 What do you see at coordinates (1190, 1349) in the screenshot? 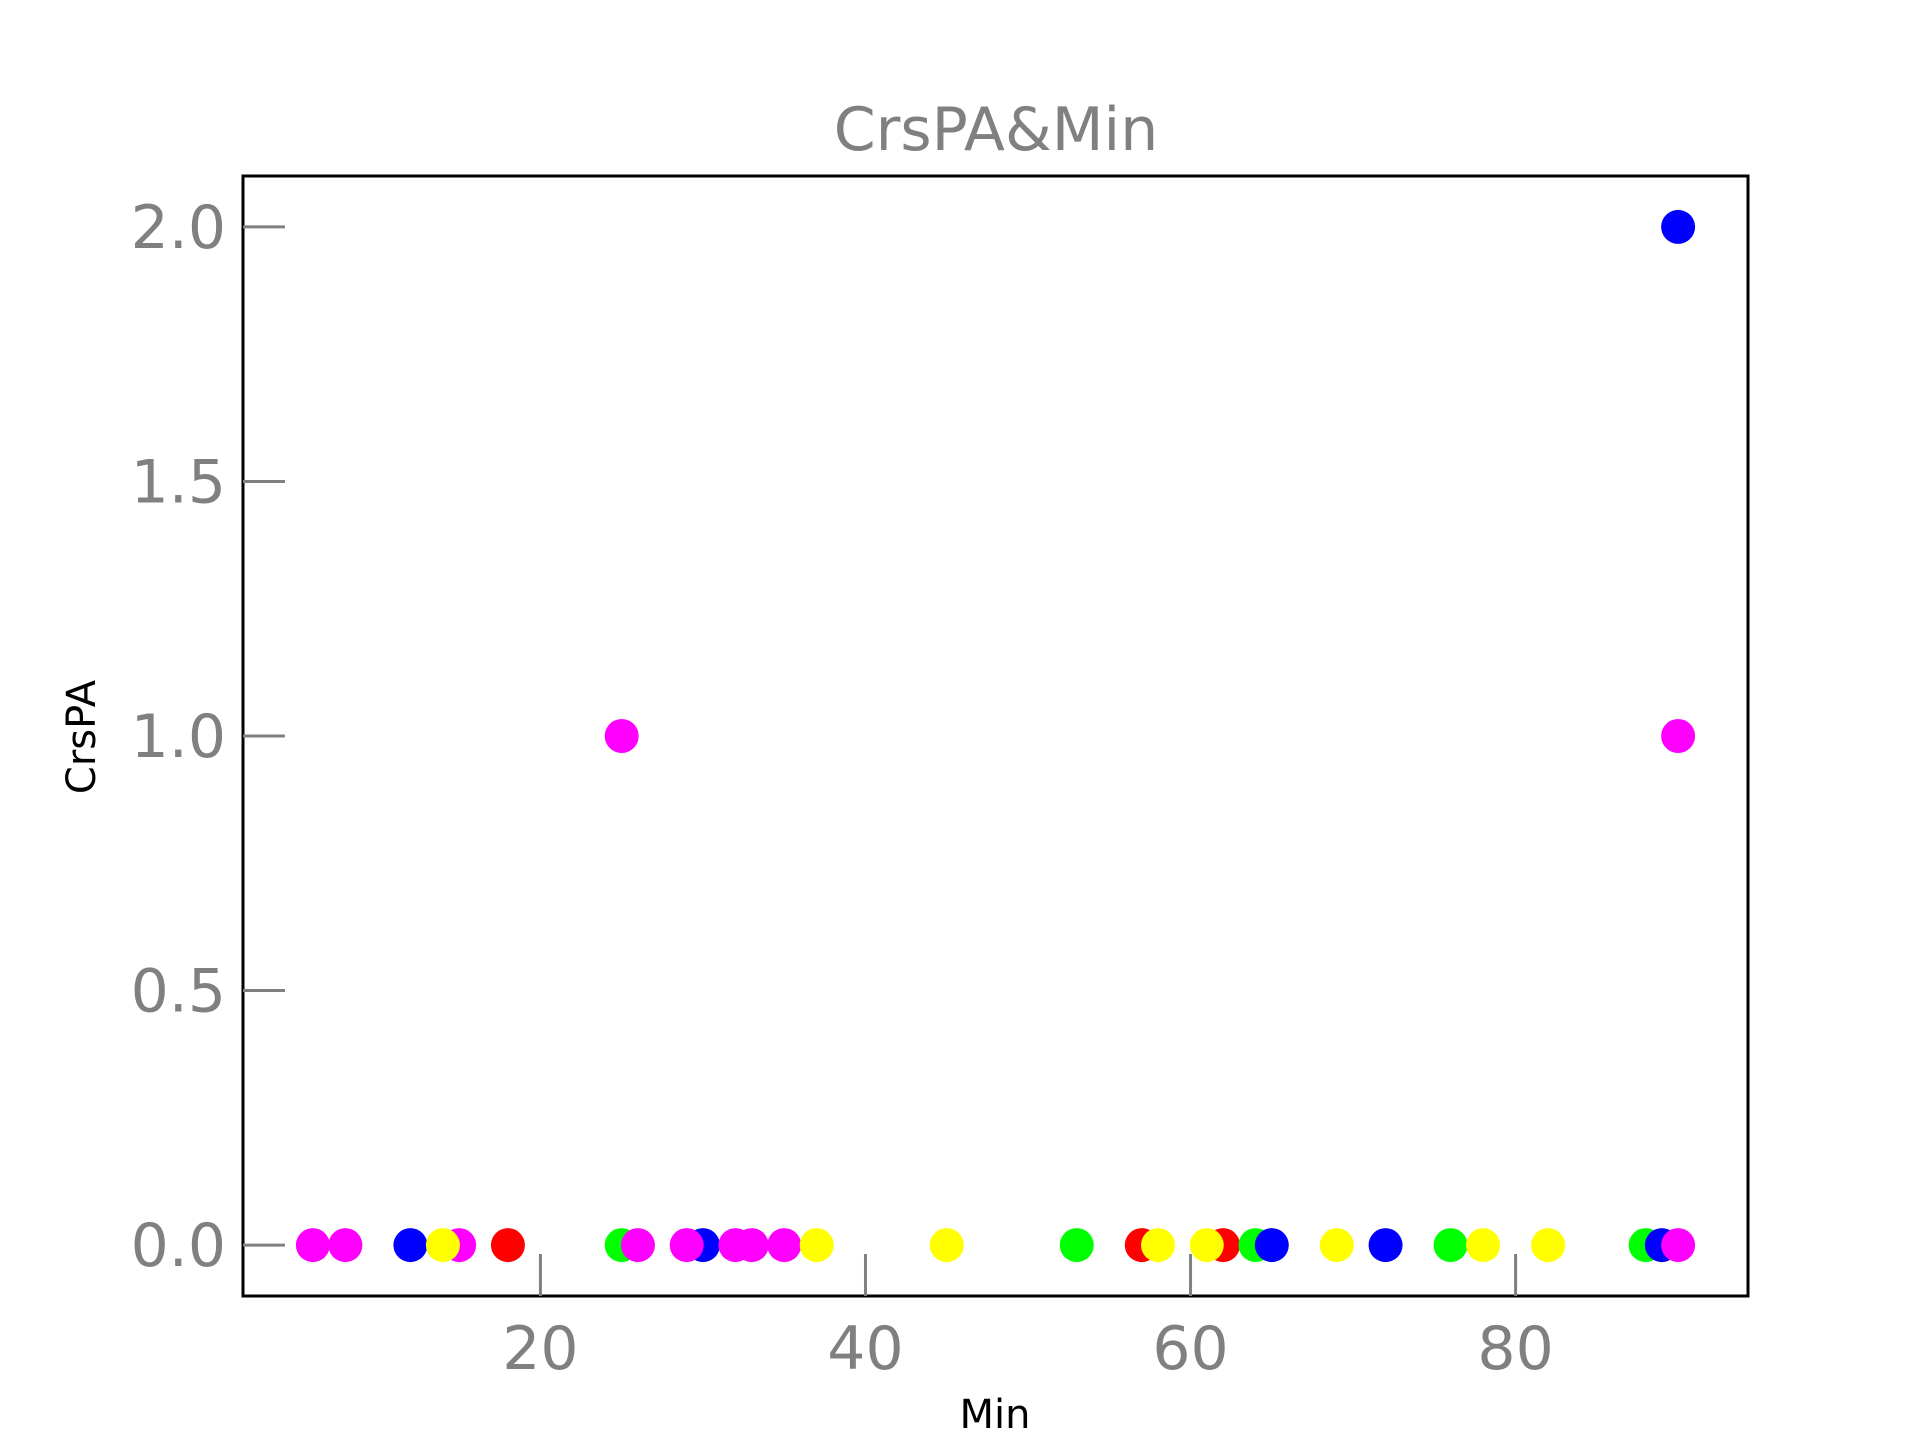
I see `x-tick-label: 60` at bounding box center [1190, 1349].